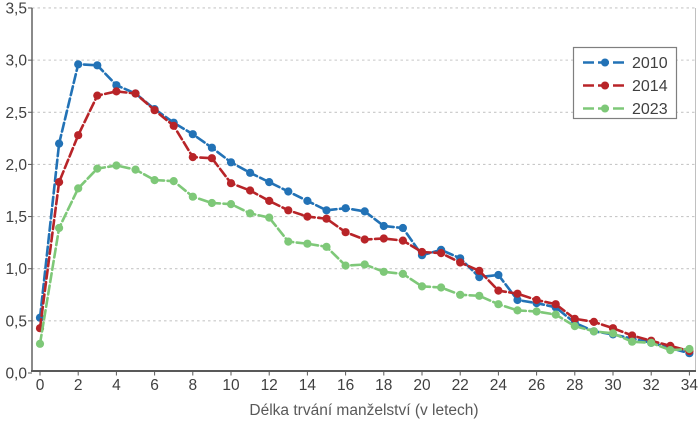 Image resolution: width=700 pixels, height=424 pixels. What do you see at coordinates (613, 333) in the screenshot?
I see `data-point-2023-y30` at bounding box center [613, 333].